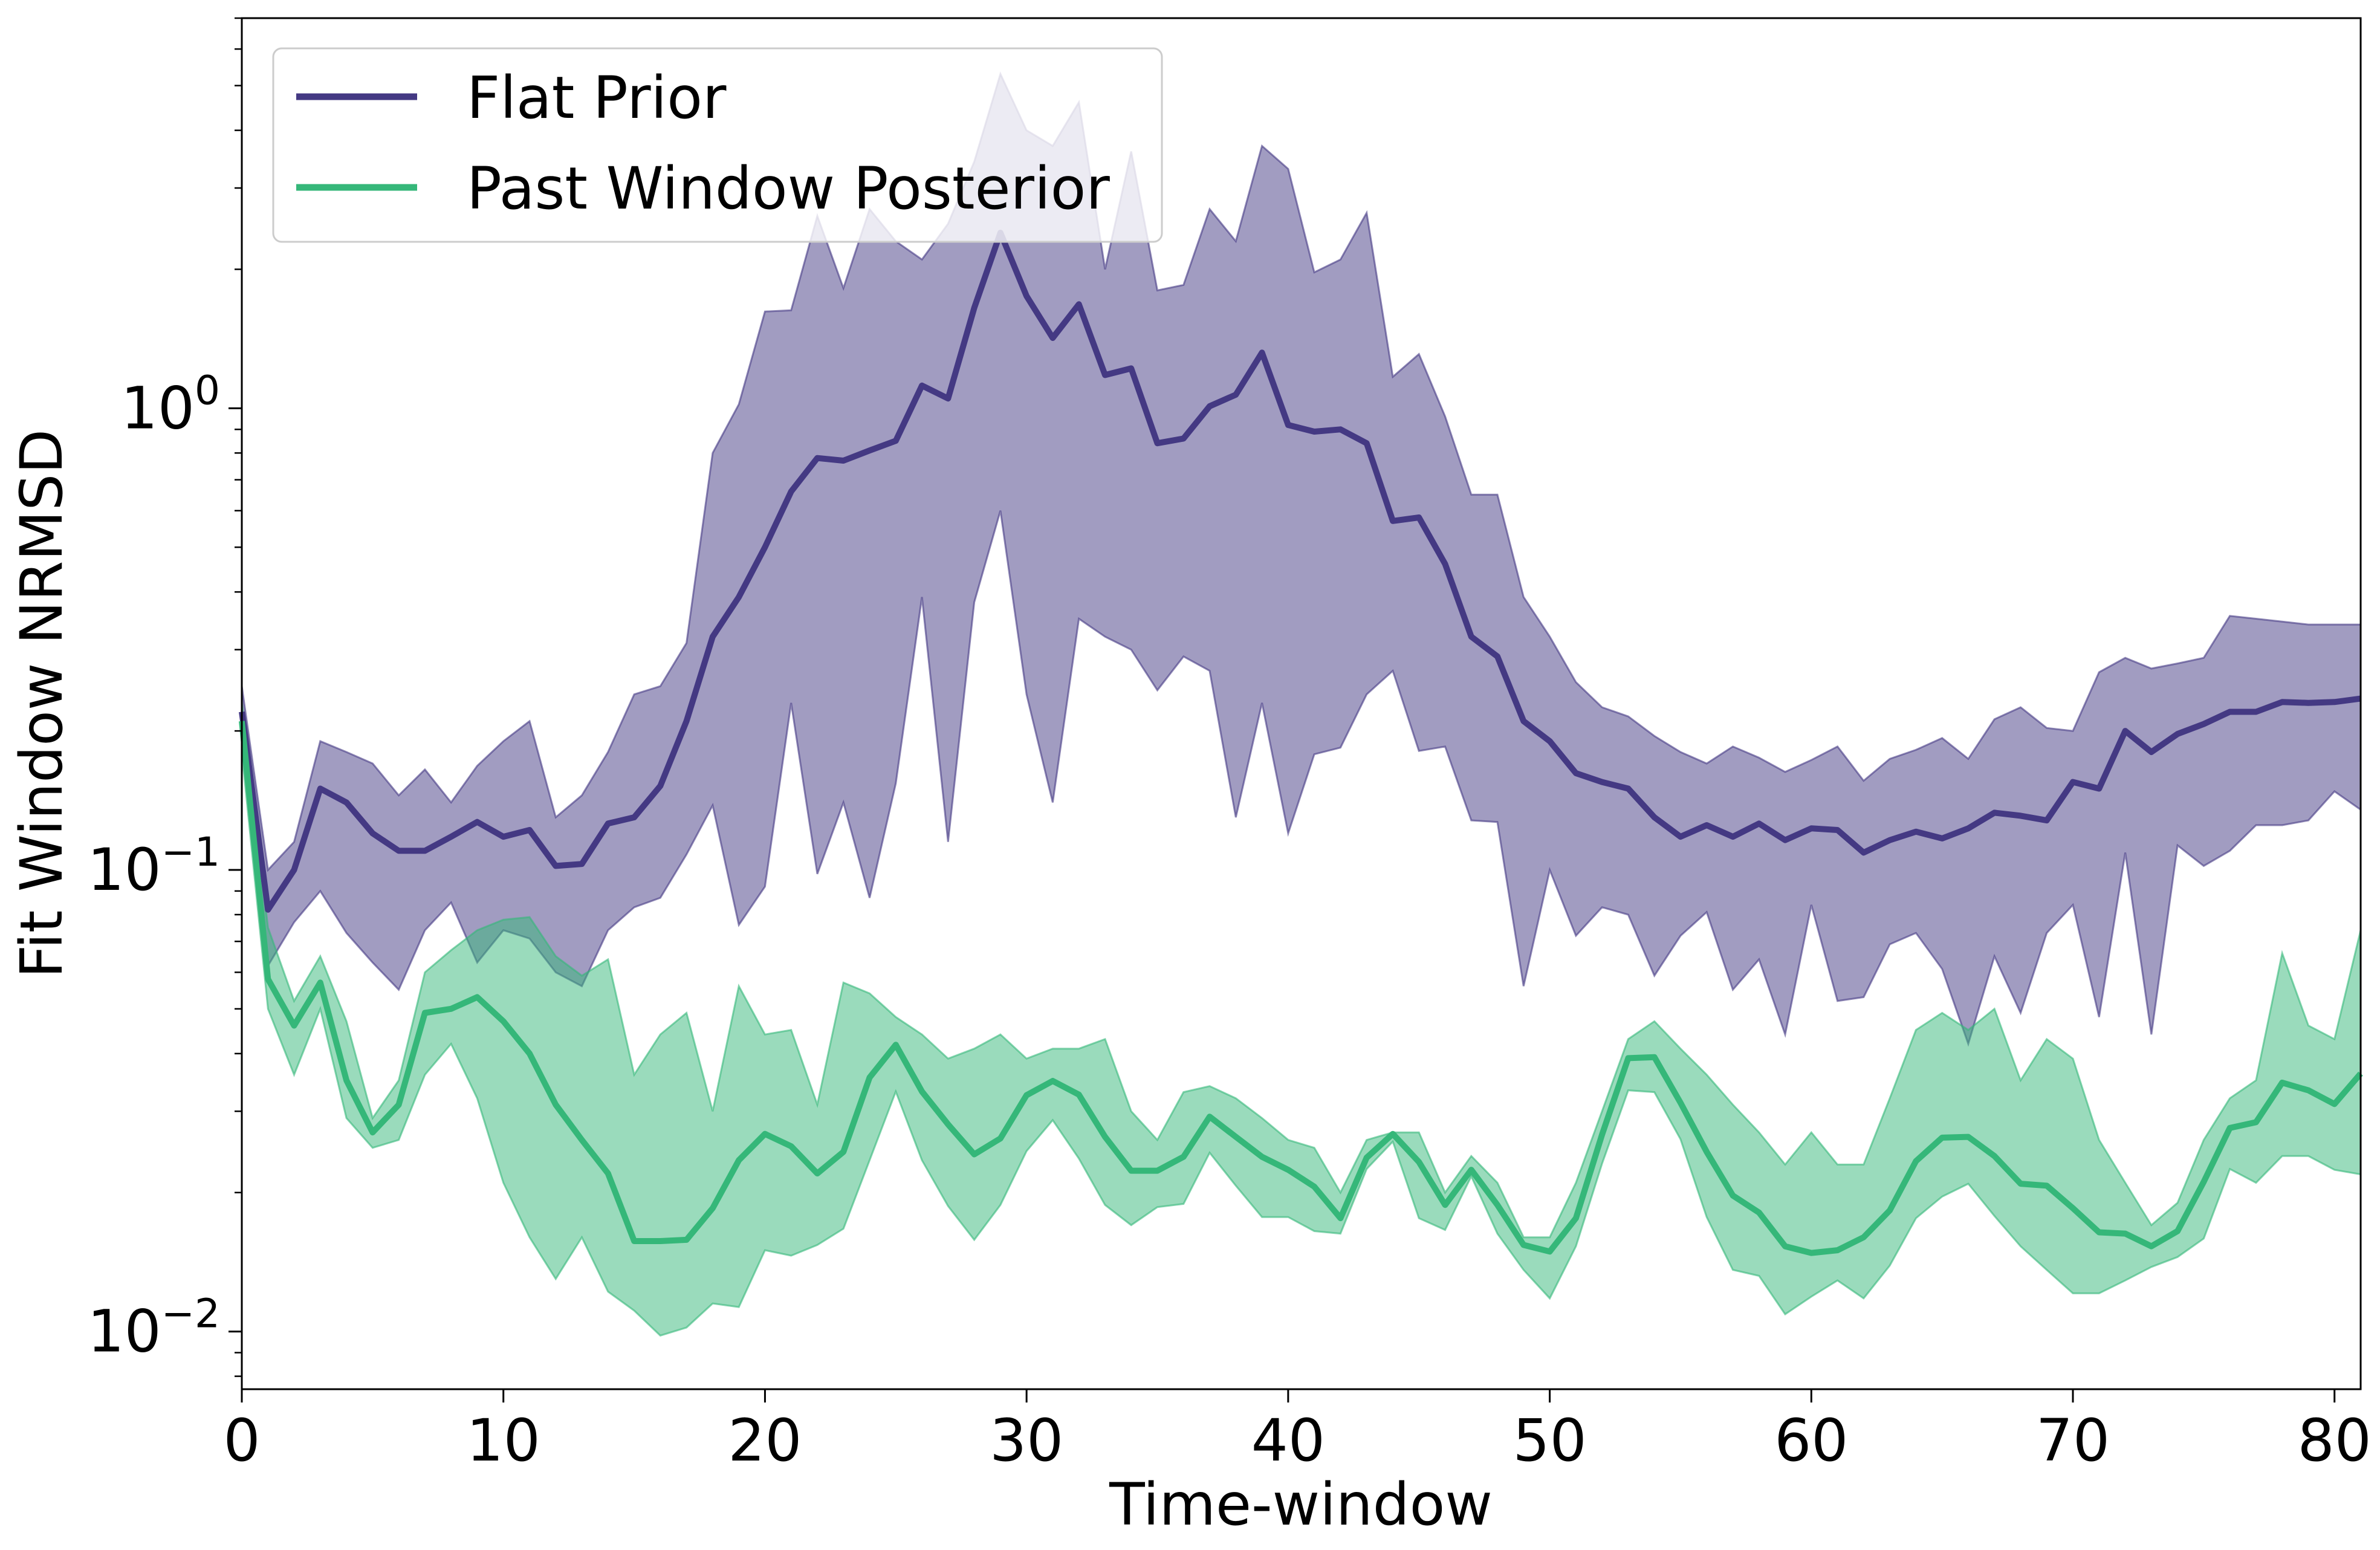 The height and width of the screenshot is (1550, 2380). I want to click on y-axis-label: Fit Window NRMSD, so click(42, 703).